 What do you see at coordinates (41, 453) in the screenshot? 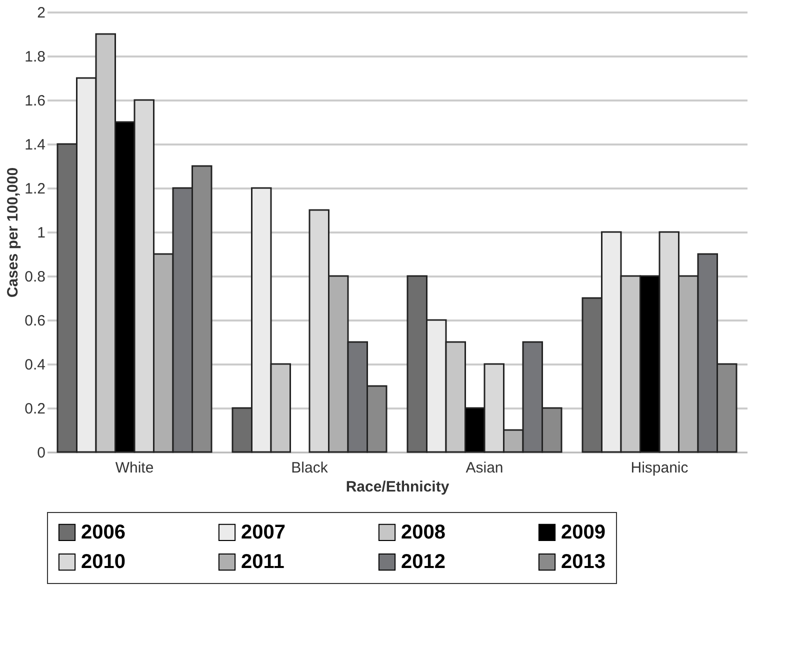
I see `y-tick-label: 0` at bounding box center [41, 453].